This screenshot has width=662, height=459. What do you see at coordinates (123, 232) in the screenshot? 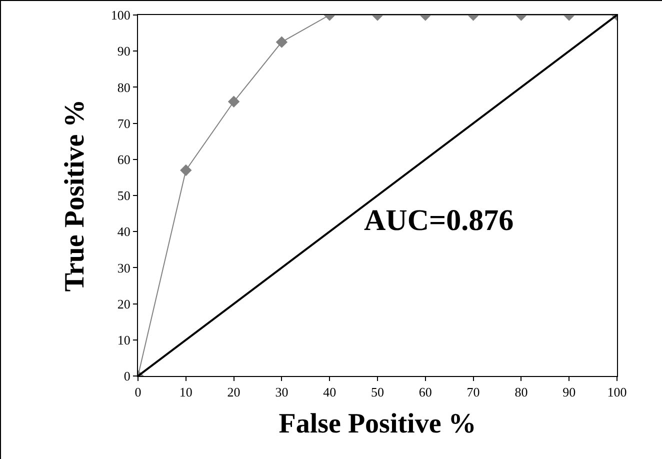
I see `y-tick-label: 40` at bounding box center [123, 232].